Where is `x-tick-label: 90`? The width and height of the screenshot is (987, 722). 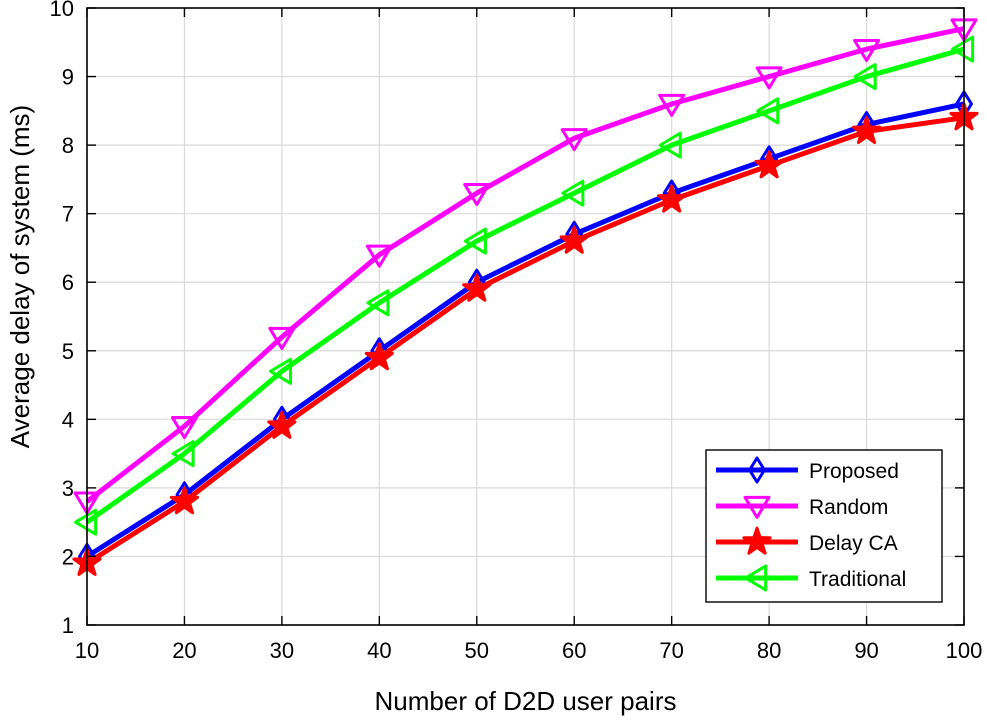 x-tick-label: 90 is located at coordinates (866, 650).